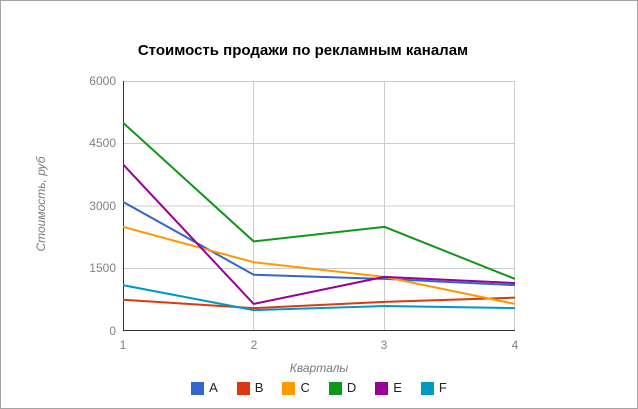 The width and height of the screenshot is (638, 409). What do you see at coordinates (259, 387) in the screenshot?
I see `legend-label-b: B` at bounding box center [259, 387].